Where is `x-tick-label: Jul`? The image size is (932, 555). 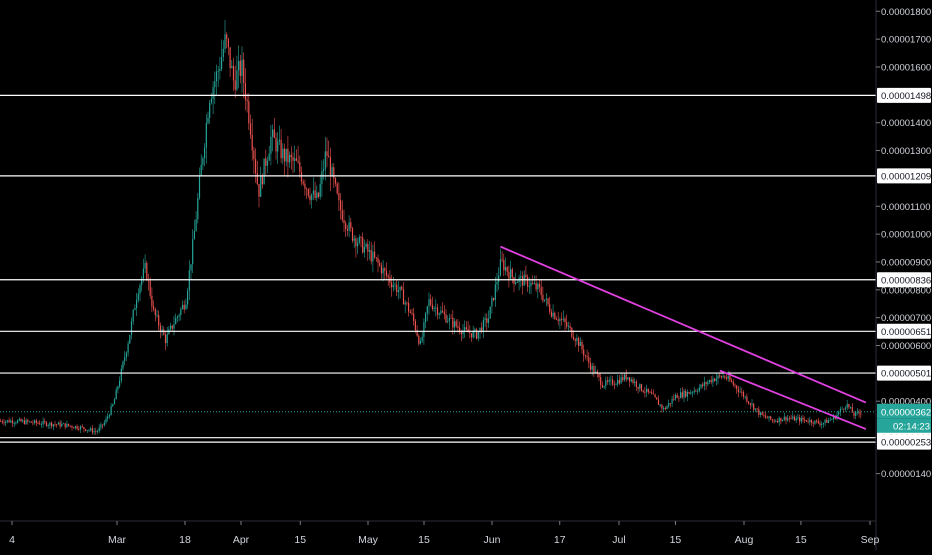 x-tick-label: Jul is located at coordinates (618, 540).